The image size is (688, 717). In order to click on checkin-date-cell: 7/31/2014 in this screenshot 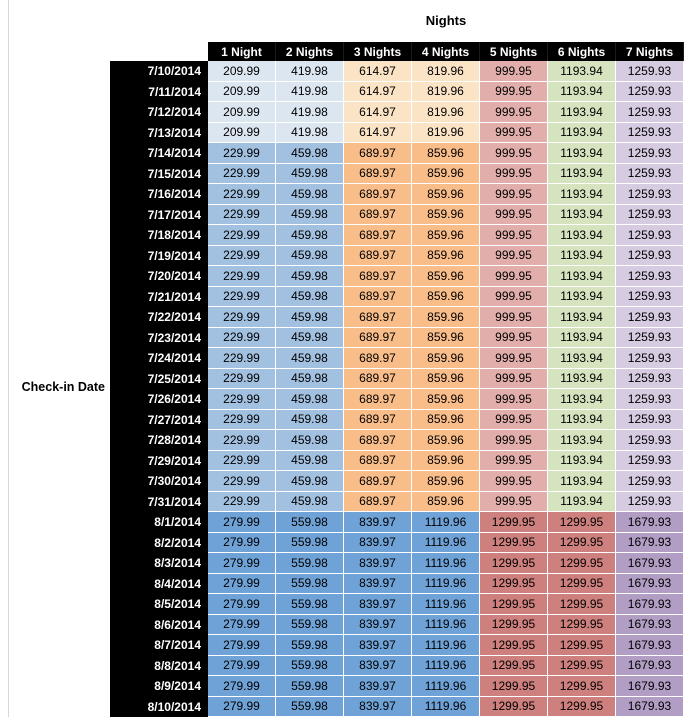, I will do `click(159, 501)`.